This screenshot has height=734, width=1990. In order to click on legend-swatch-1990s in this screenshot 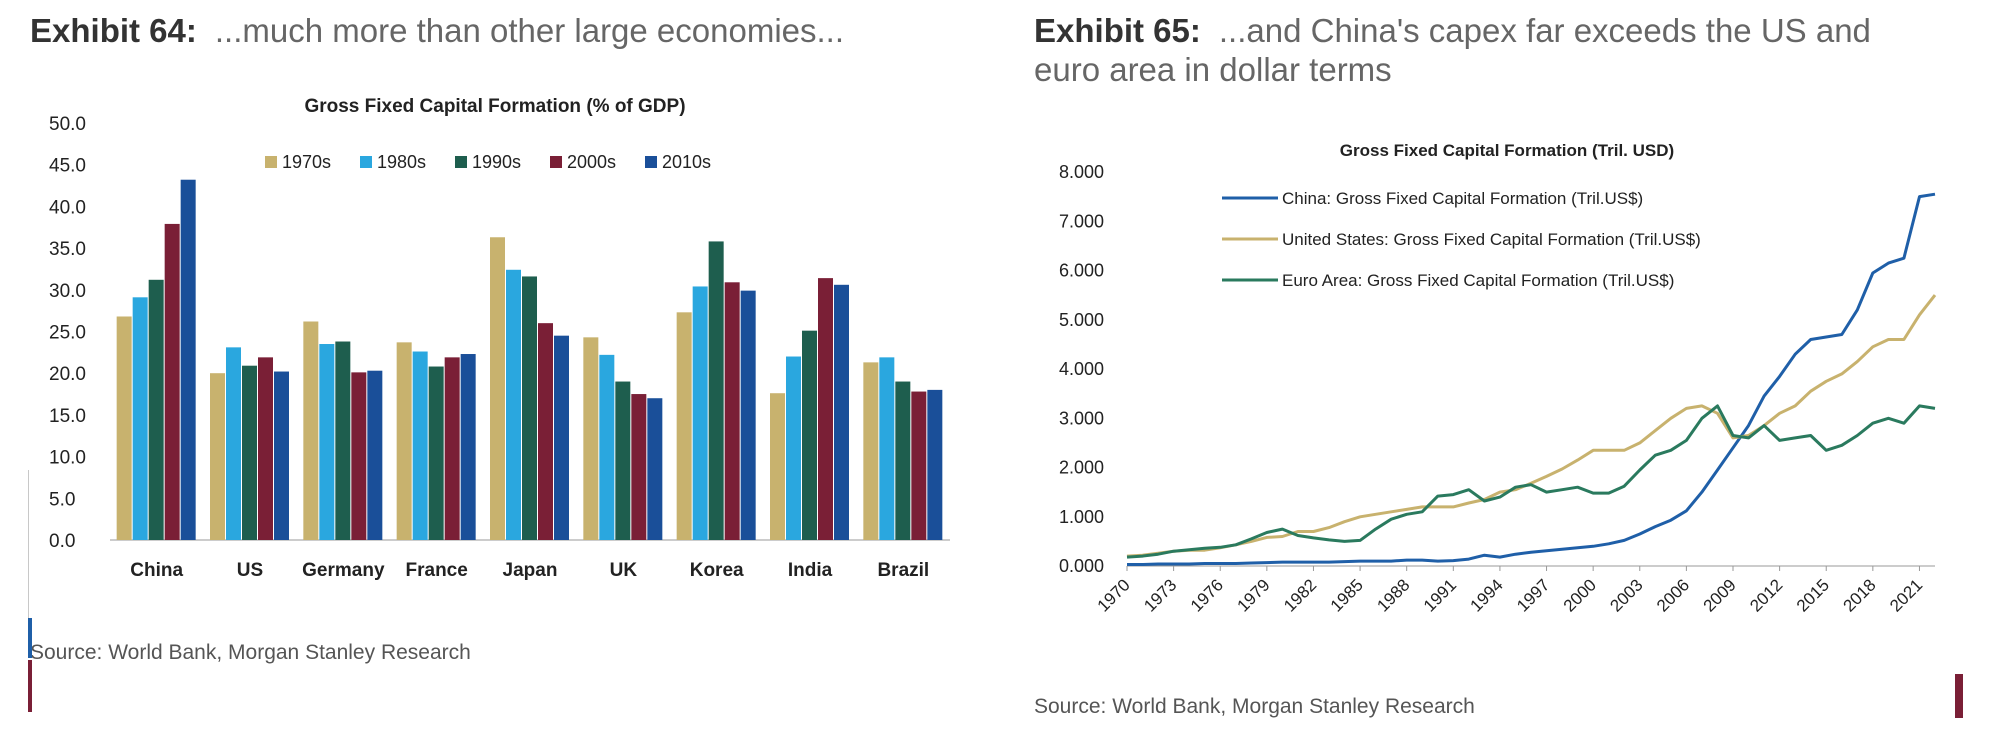, I will do `click(461, 162)`.